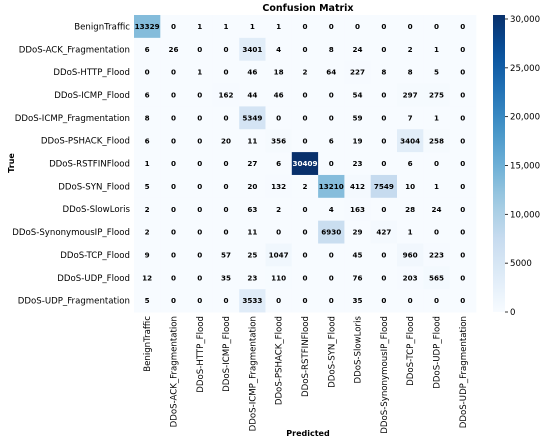 This screenshot has height=441, width=550. I want to click on chart-title: Confusion Matrix, so click(307, 8).